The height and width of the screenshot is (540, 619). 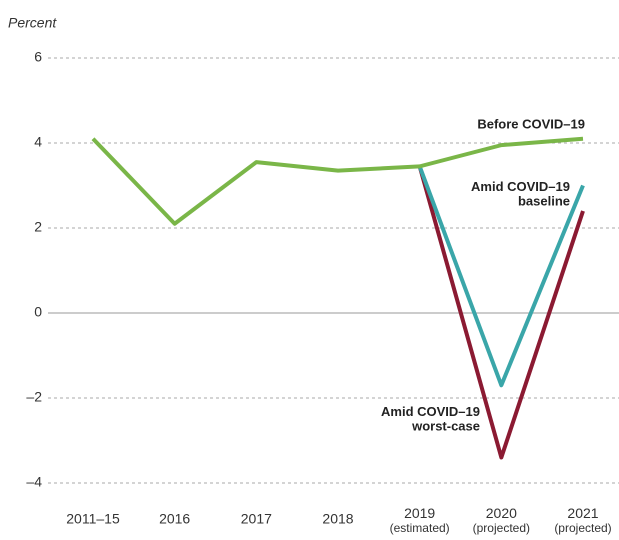 What do you see at coordinates (337, 519) in the screenshot?
I see `x-tick-label: 2018` at bounding box center [337, 519].